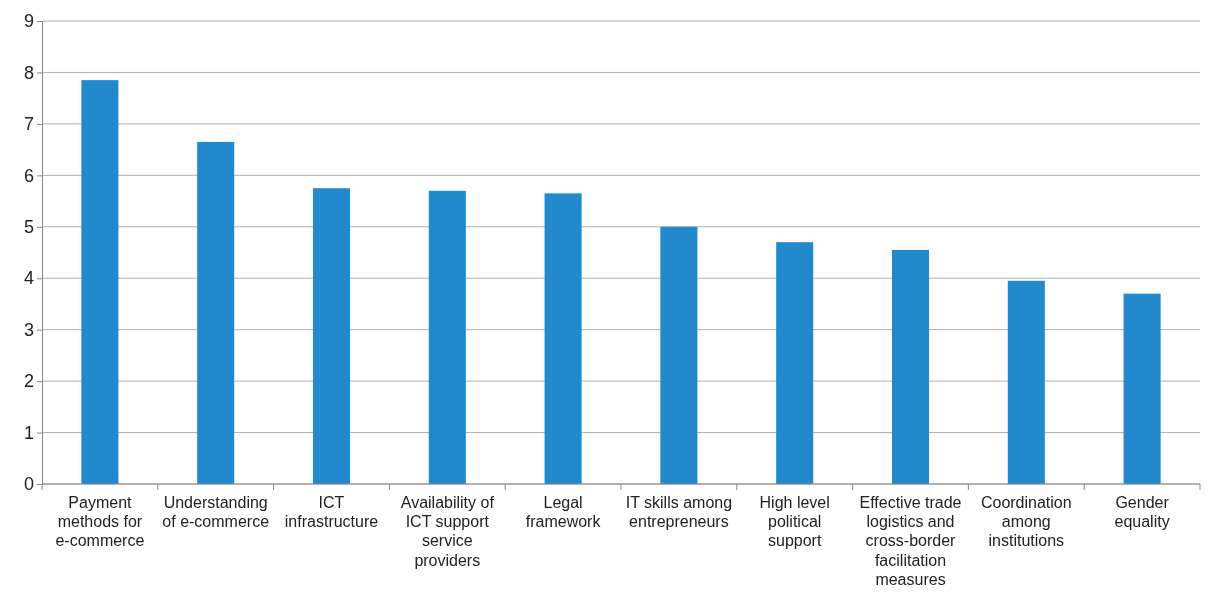 The width and height of the screenshot is (1208, 613). What do you see at coordinates (28, 72) in the screenshot?
I see `y-tick-label: 8` at bounding box center [28, 72].